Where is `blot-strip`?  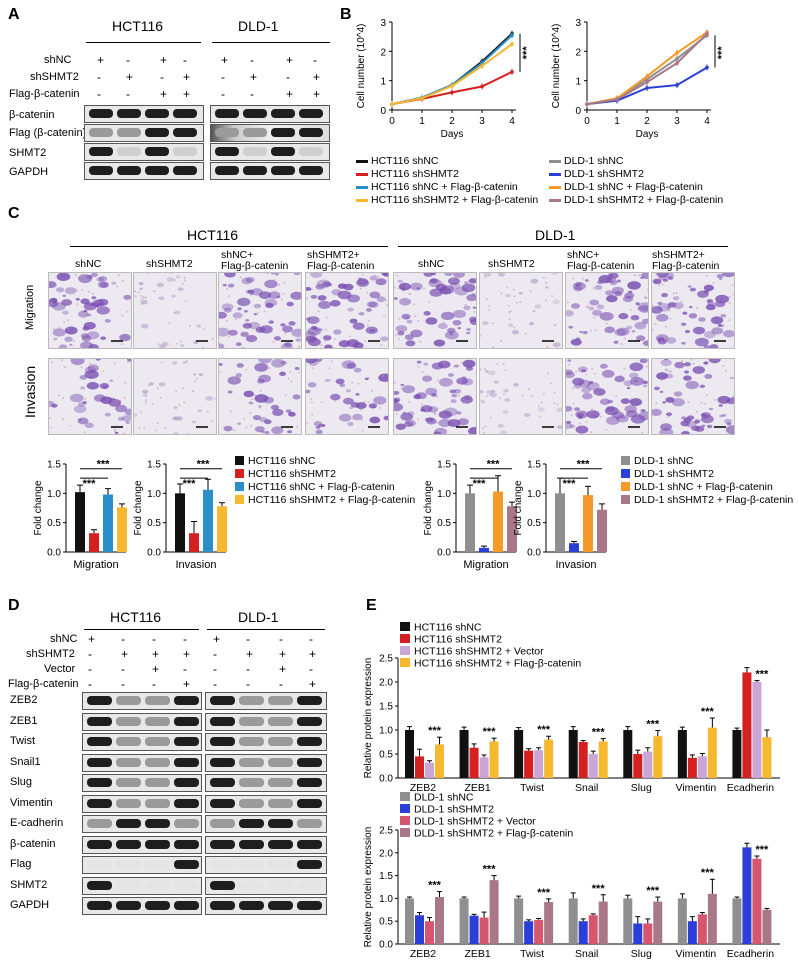
blot-strip is located at coordinates (270, 133).